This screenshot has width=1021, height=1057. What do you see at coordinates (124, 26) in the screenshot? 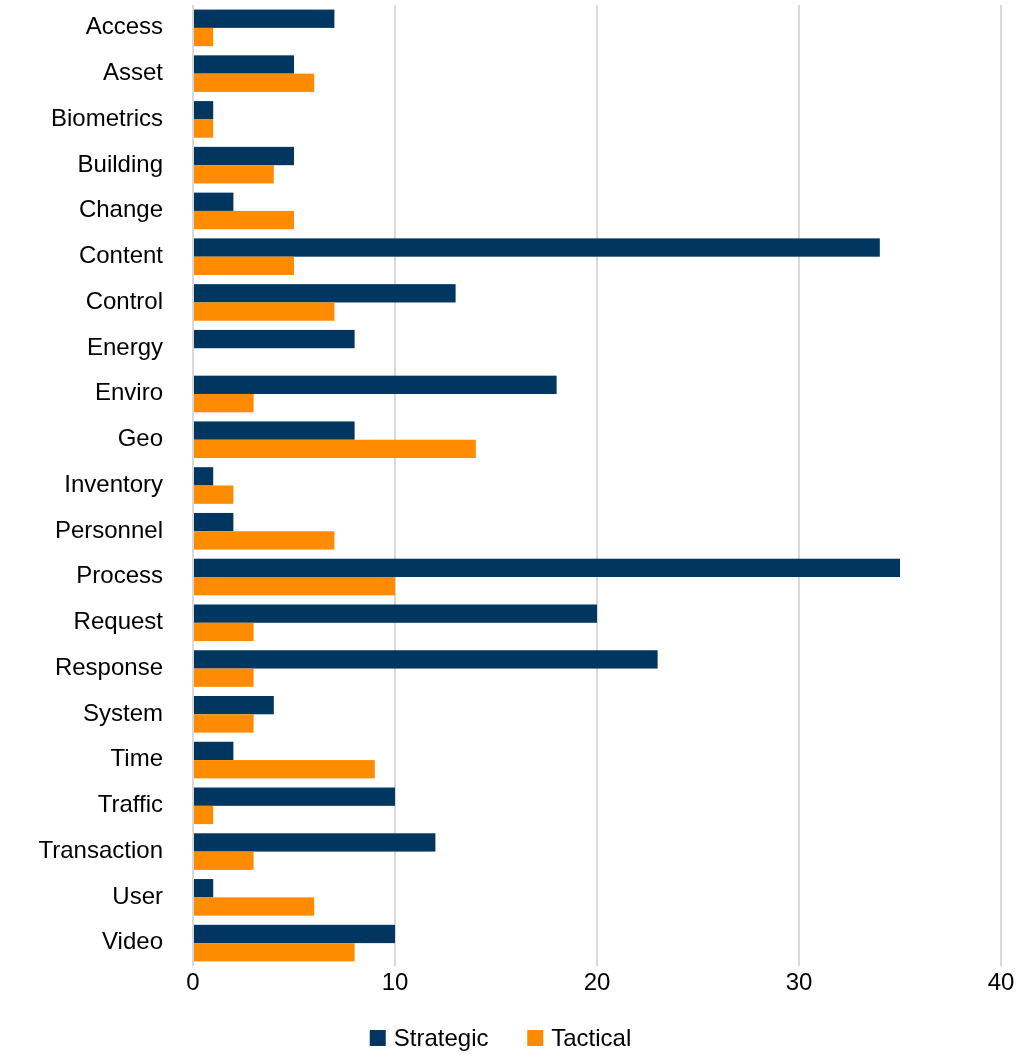
I see `y-tick-label: Access` at bounding box center [124, 26].